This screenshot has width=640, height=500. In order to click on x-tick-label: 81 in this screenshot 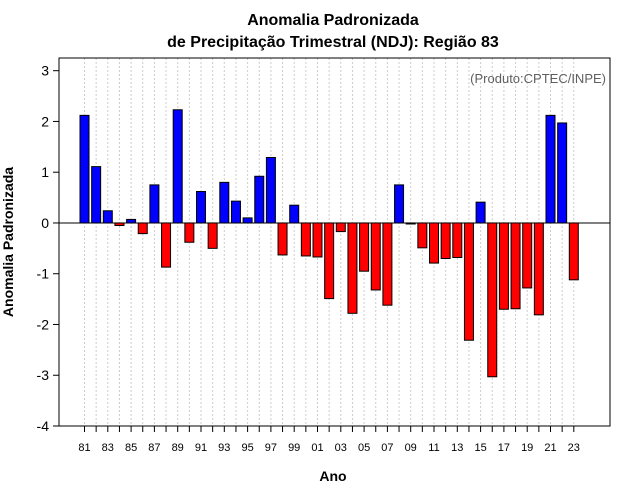, I will do `click(84, 448)`.